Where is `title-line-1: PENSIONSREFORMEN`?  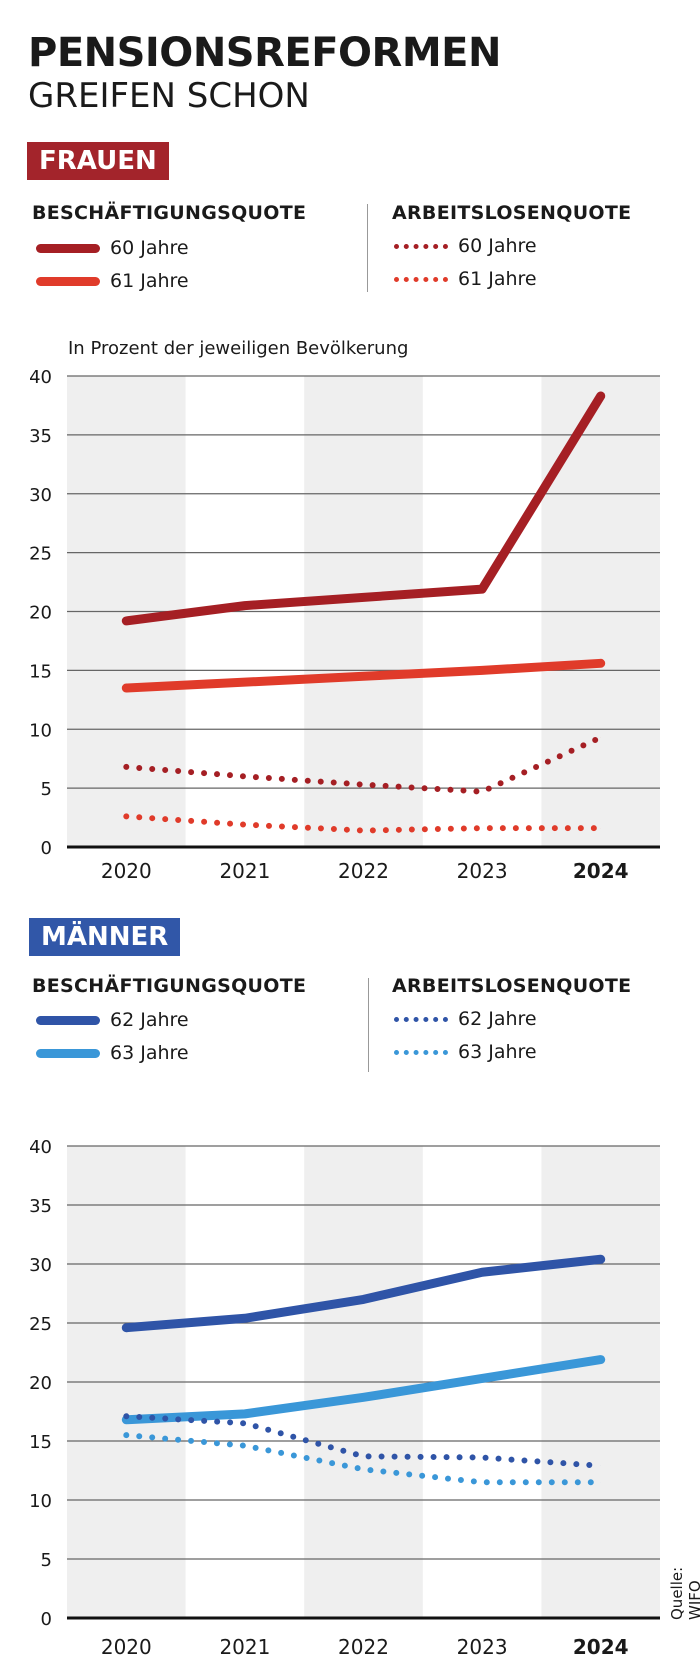
title-line-1: PENSIONSREFORMEN is located at coordinates (264, 53).